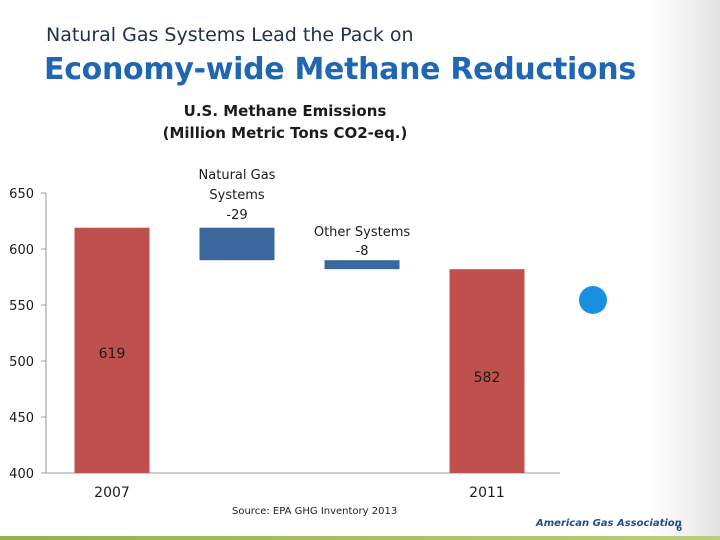  What do you see at coordinates (362, 251) in the screenshot?
I see `data-label: -8` at bounding box center [362, 251].